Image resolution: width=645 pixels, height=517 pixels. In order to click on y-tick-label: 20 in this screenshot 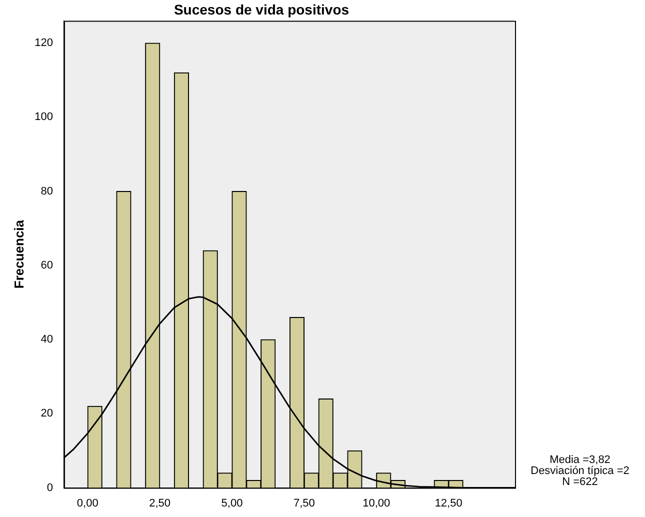, I will do `click(46, 414)`.